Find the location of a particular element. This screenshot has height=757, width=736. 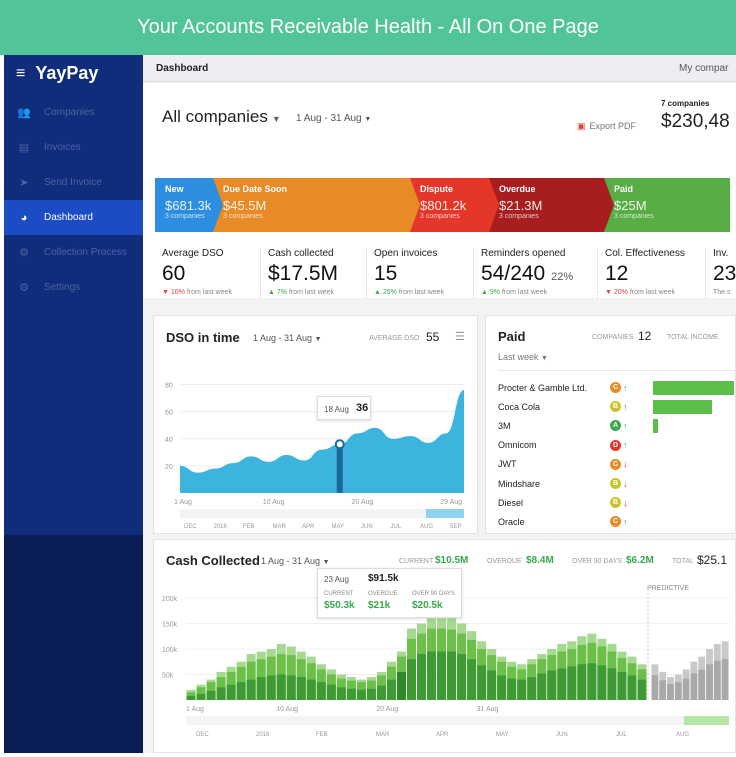

paid-row: Procter & Gamble Ltd. C ↑ is located at coordinates (617, 387).